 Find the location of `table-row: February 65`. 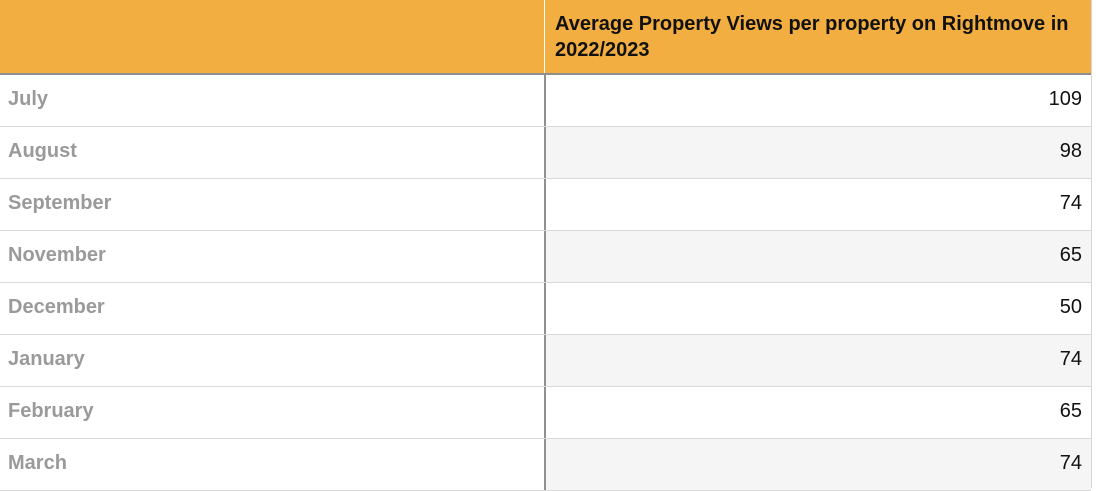

table-row: February 65 is located at coordinates (545, 413).